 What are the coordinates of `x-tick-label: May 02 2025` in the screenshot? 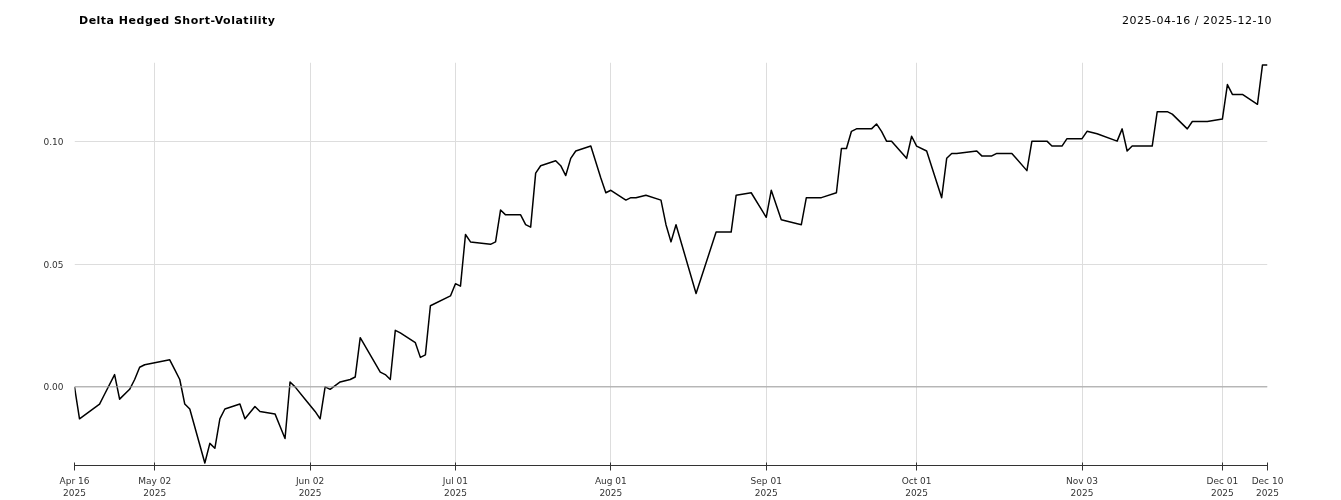 It's located at (155, 486).